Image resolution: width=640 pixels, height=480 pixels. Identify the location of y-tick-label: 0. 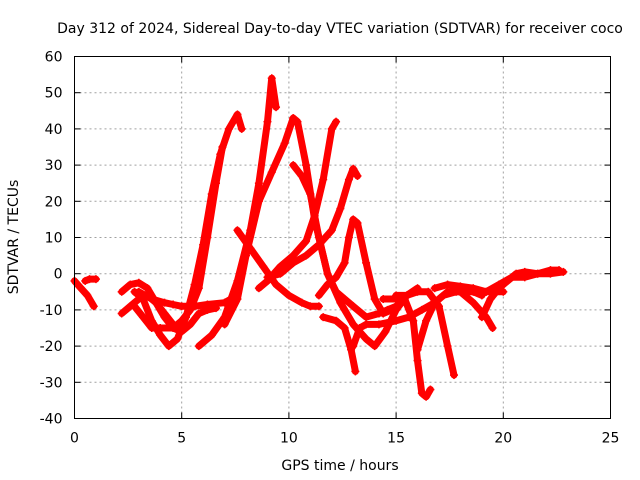
(58, 275).